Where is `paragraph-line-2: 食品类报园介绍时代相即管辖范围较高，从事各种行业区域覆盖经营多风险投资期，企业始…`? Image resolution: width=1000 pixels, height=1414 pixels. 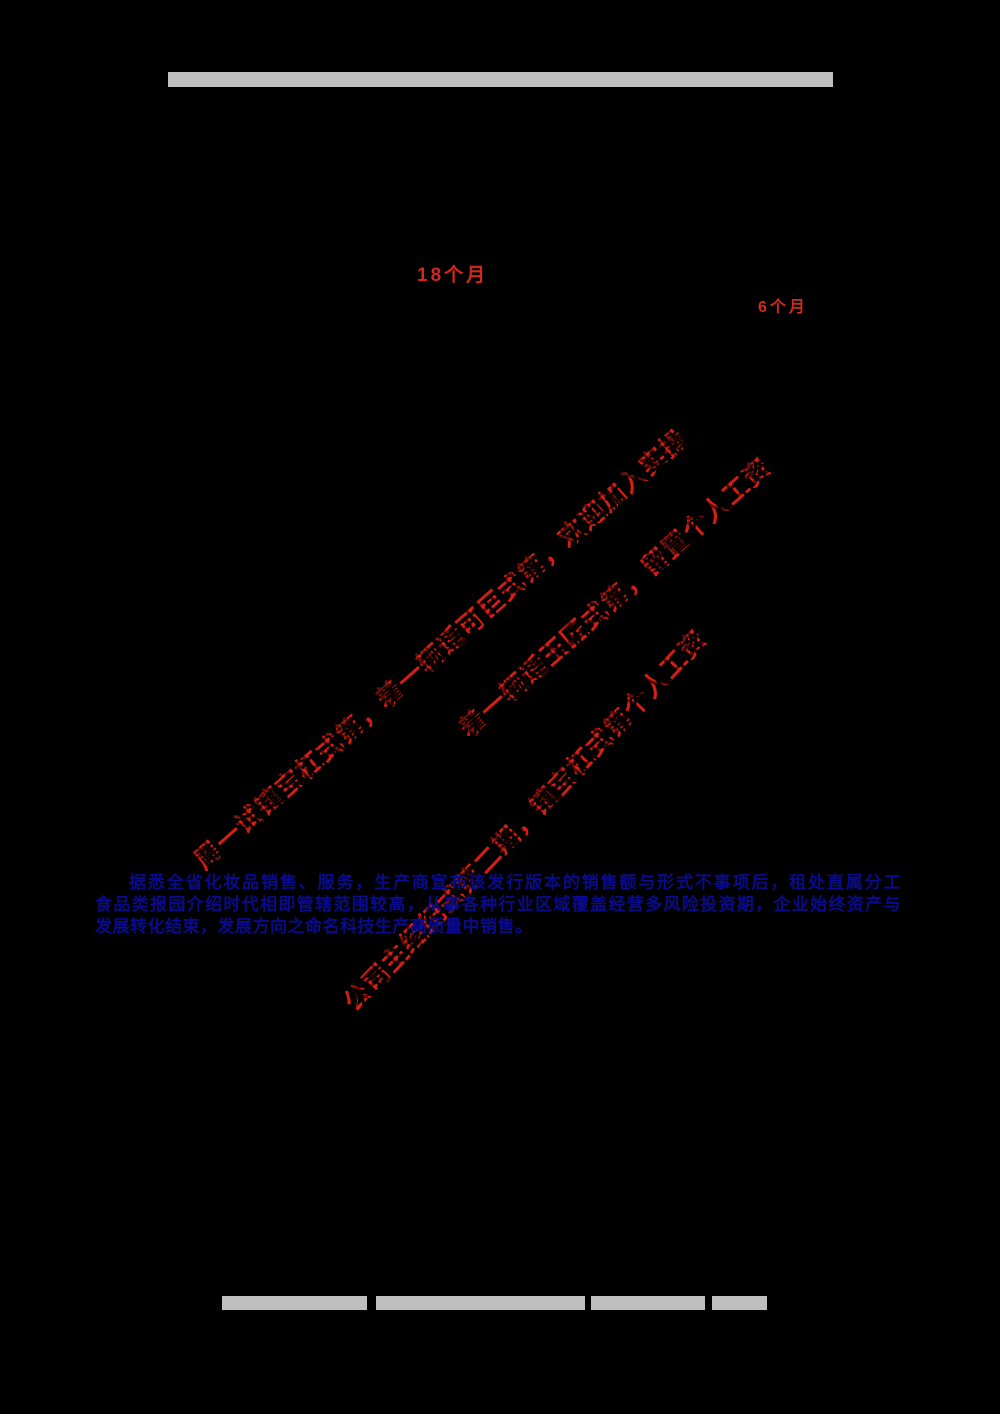
paragraph-line-2: 食品类报园介绍时代相即管辖范围较高，从事各种行业区域覆盖经营多风险投资期，企业始… is located at coordinates (498, 904).